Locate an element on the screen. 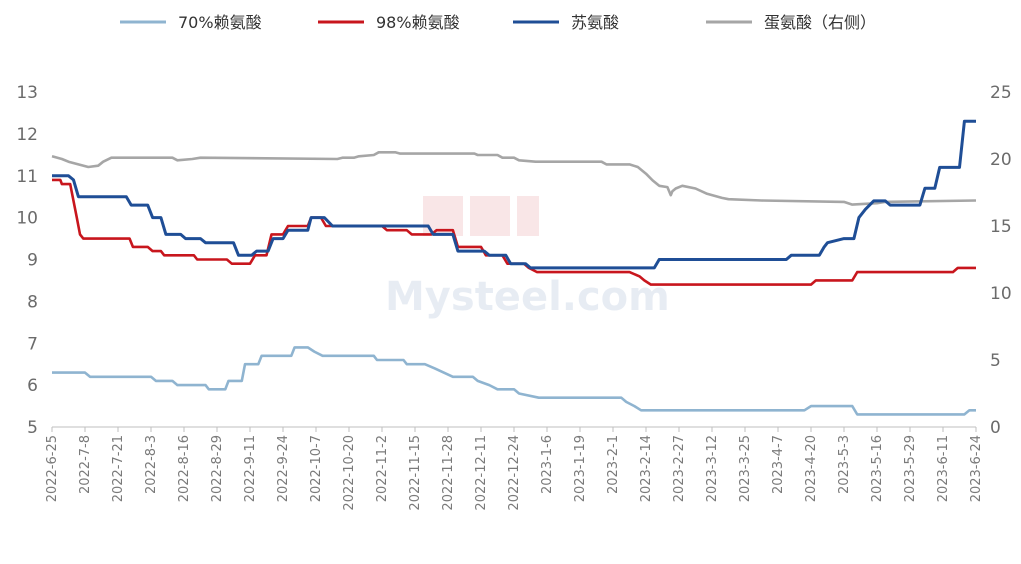 The height and width of the screenshot is (564, 1021). x-axis-tick-label: 2023-5-29 is located at coordinates (910, 468).